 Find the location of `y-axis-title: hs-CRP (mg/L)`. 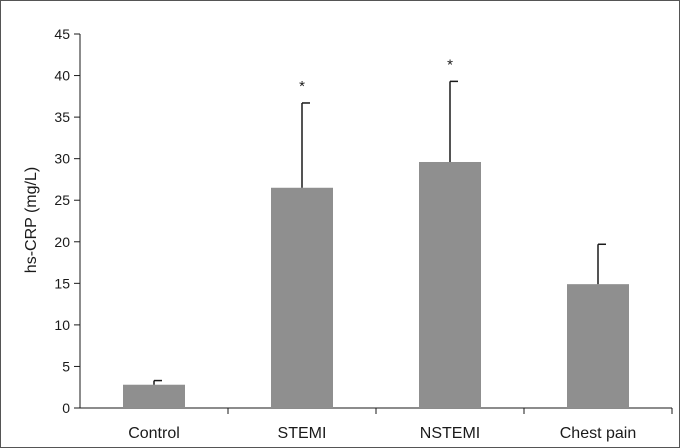

y-axis-title: hs-CRP (mg/L) is located at coordinates (31, 220).